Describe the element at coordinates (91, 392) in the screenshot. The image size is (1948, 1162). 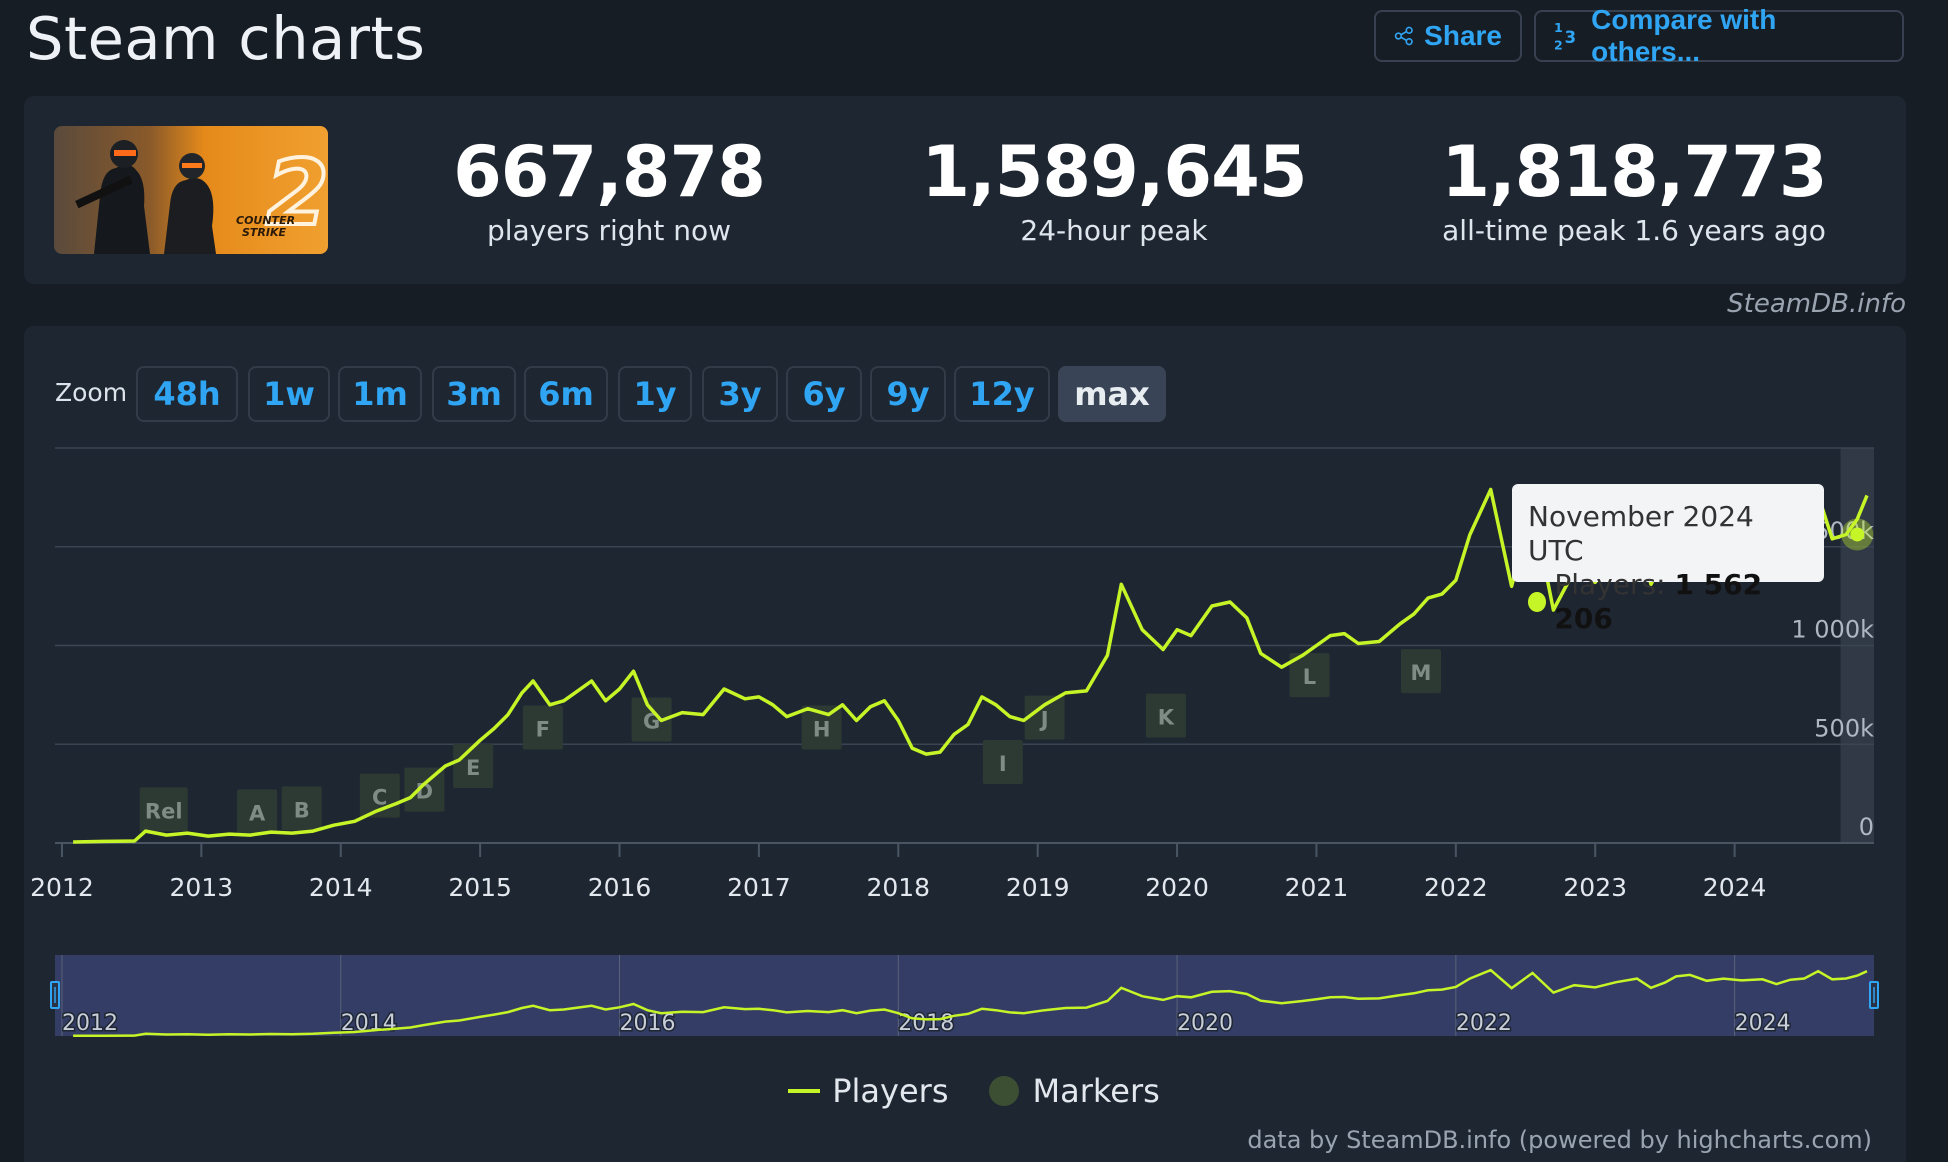
I see `zoom-label: Zoom` at that location.